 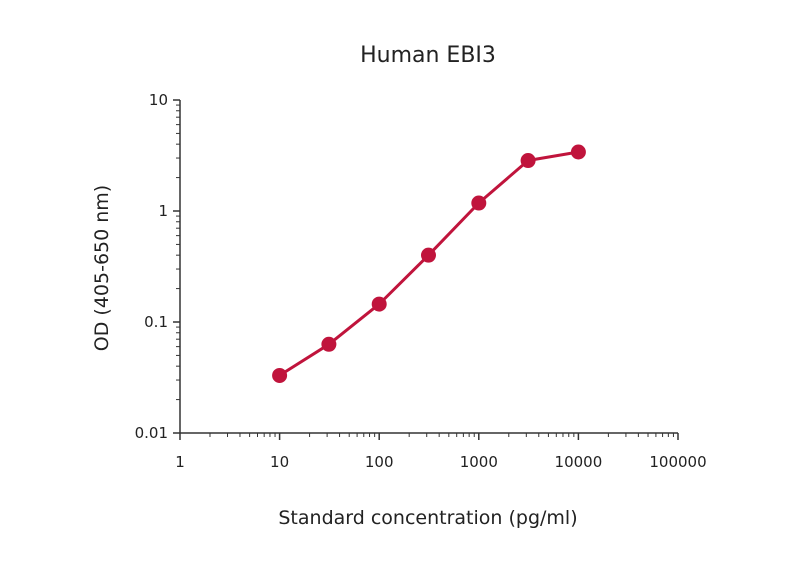 What do you see at coordinates (163, 211) in the screenshot?
I see `y-tick-label: 1` at bounding box center [163, 211].